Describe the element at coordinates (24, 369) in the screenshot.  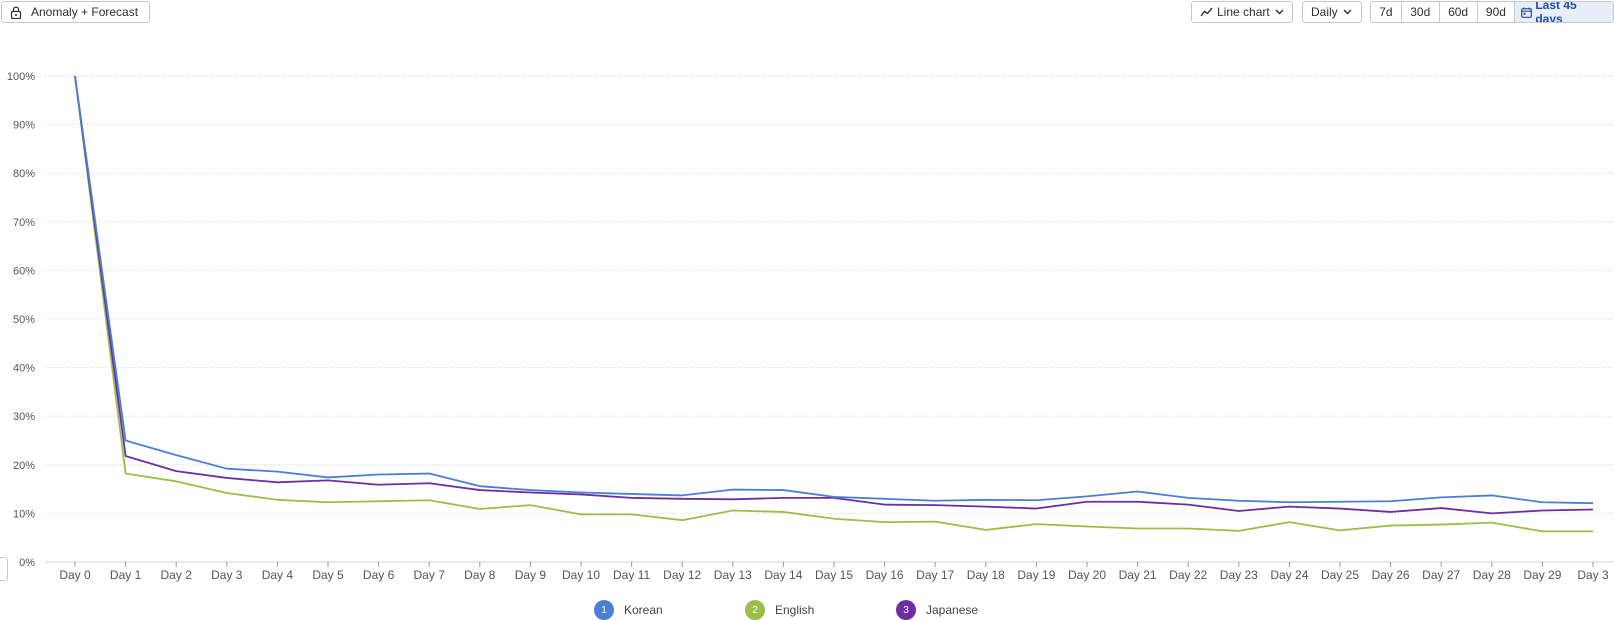
I see `y-tick-label: 40%` at that location.